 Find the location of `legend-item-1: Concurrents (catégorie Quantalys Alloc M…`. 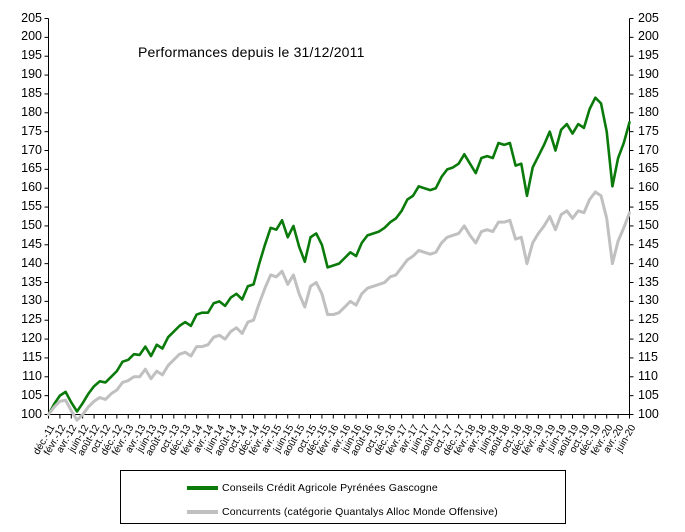

legend-item-1: Concurrents (catégorie Quantalys Alloc M… is located at coordinates (342, 512).